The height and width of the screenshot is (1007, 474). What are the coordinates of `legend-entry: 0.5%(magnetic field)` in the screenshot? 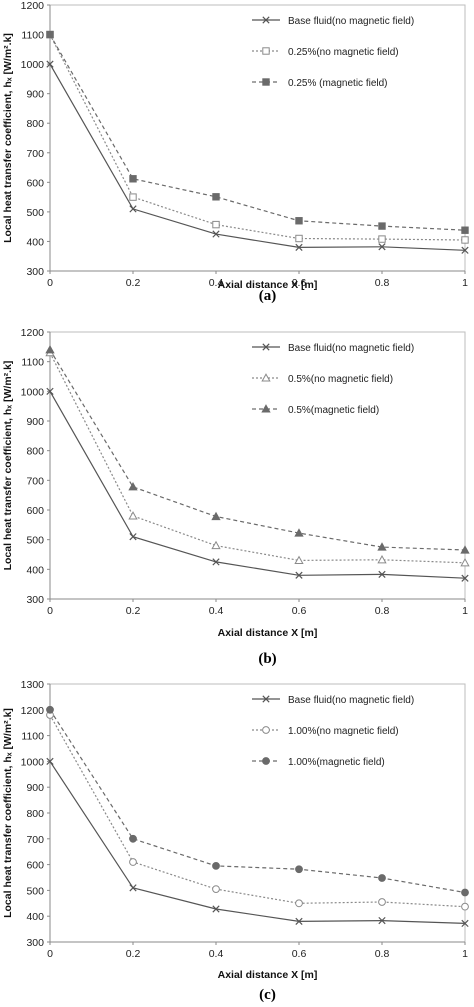 It's located at (333, 410).